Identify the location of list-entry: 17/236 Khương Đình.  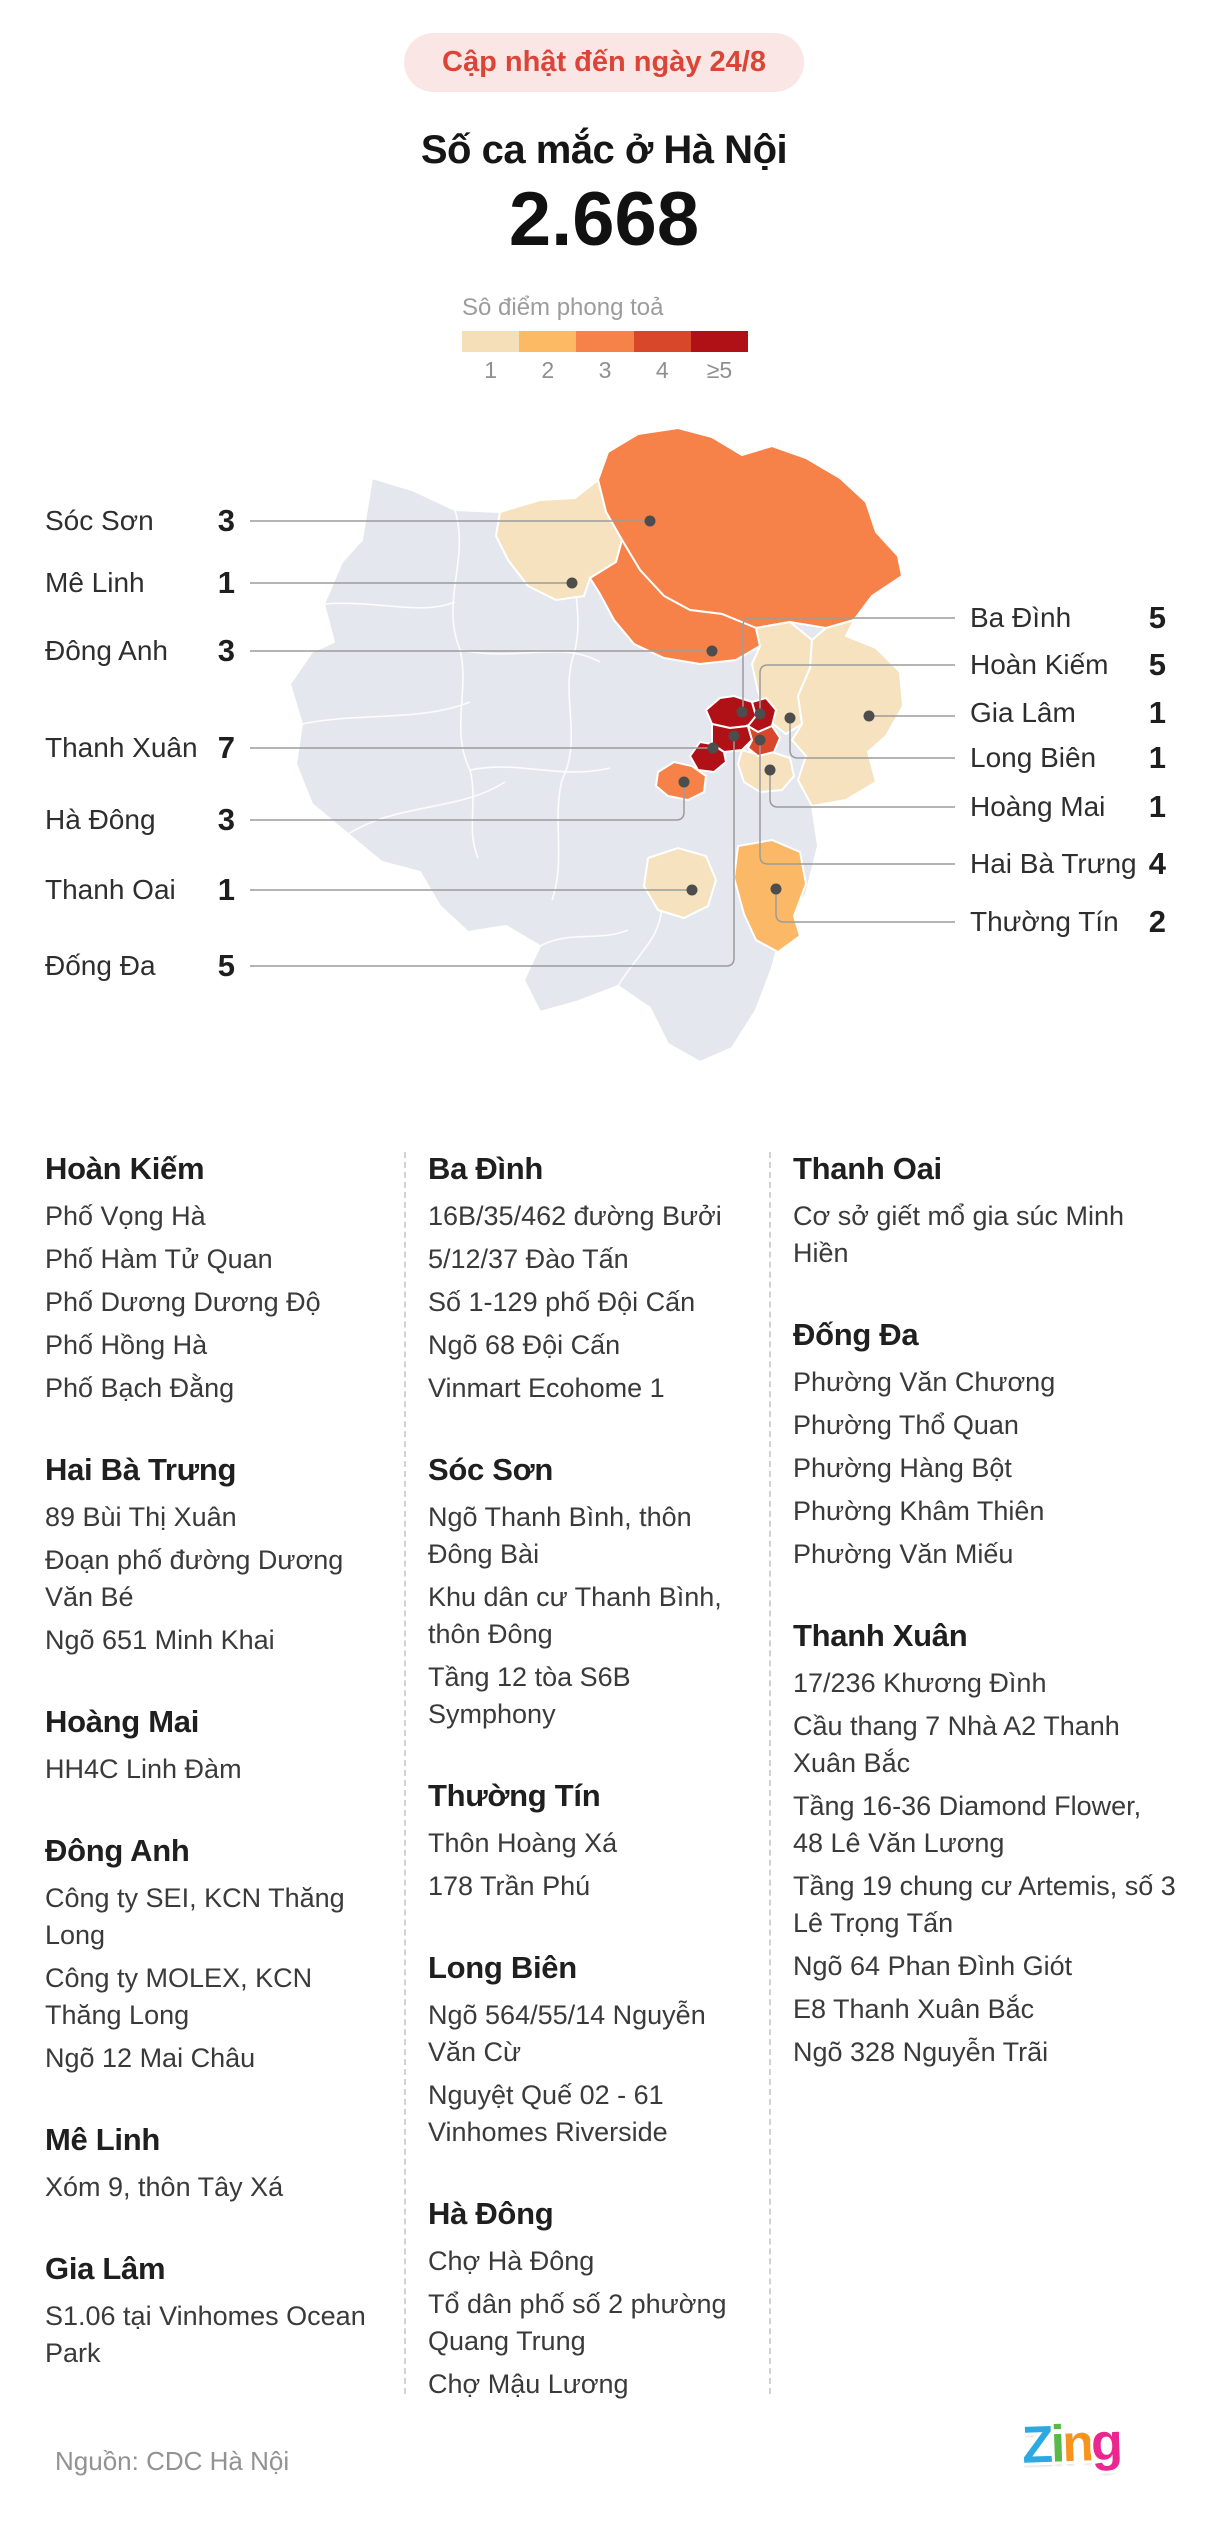
(920, 1683).